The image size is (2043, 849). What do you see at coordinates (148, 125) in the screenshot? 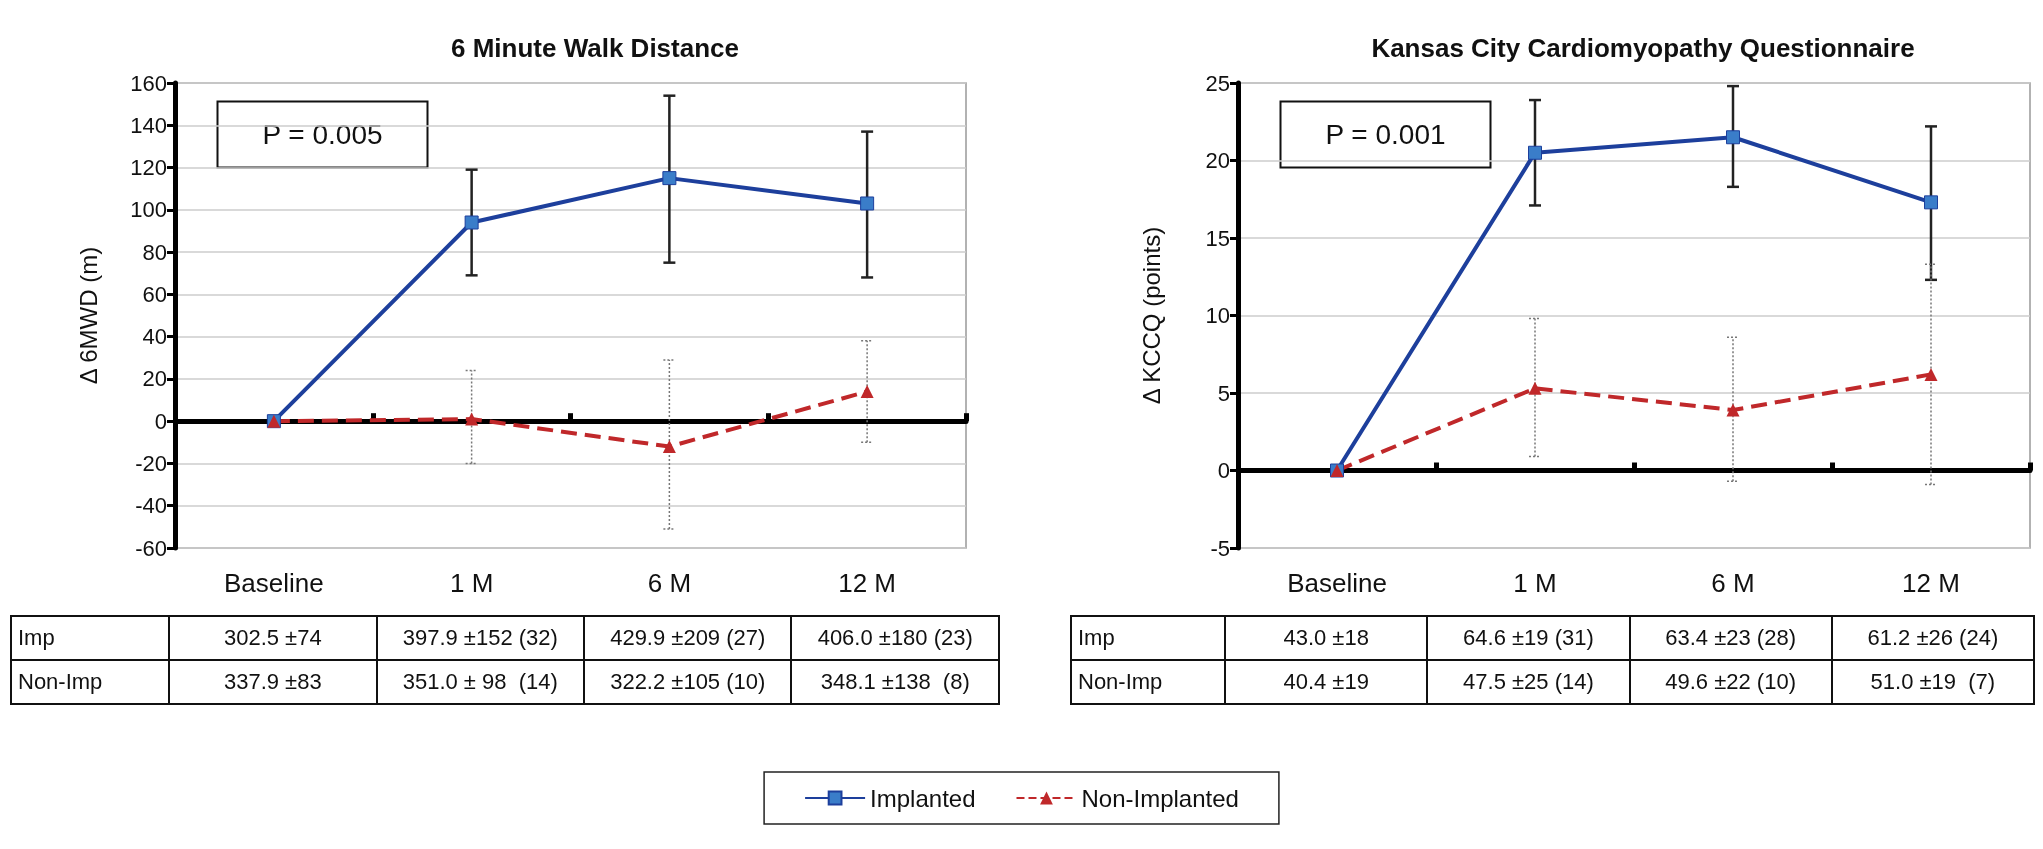
I see `y-tick-label: 140` at bounding box center [148, 125].